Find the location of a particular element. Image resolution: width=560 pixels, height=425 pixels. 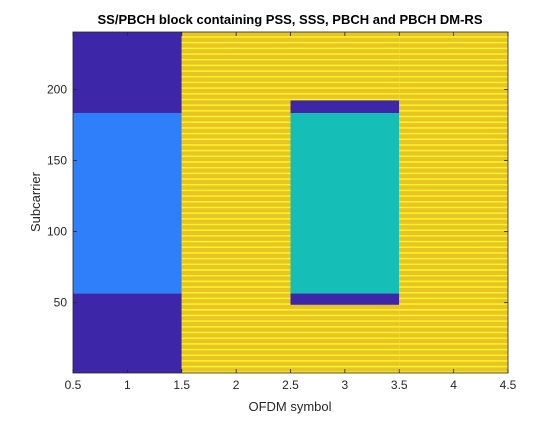

x-tick-label: 4 is located at coordinates (453, 385).